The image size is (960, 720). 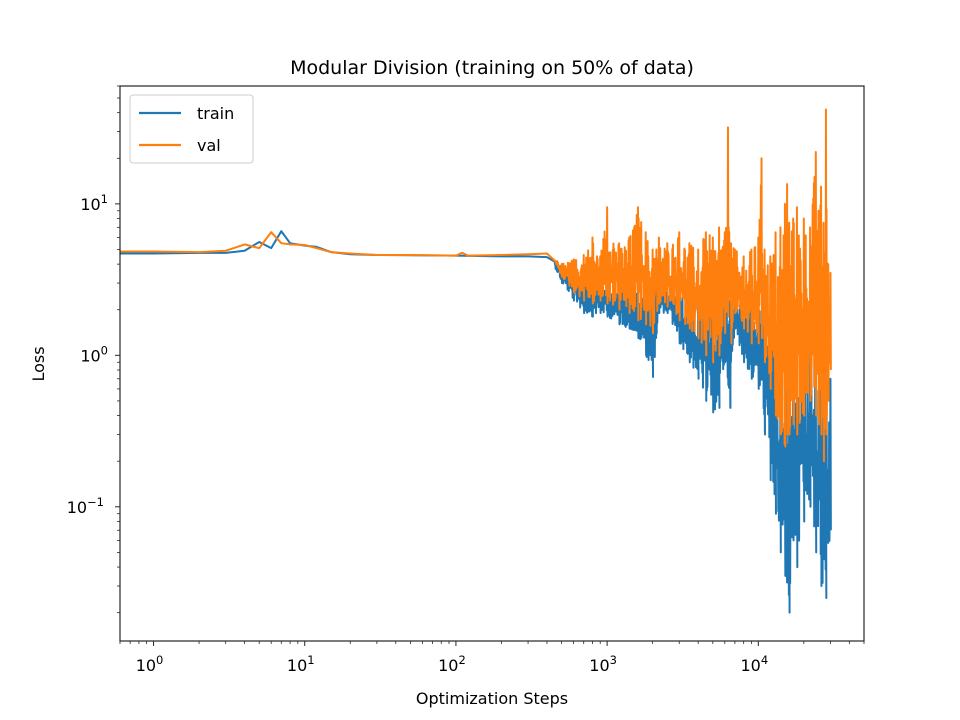 I want to click on legend-box, so click(x=191, y=129).